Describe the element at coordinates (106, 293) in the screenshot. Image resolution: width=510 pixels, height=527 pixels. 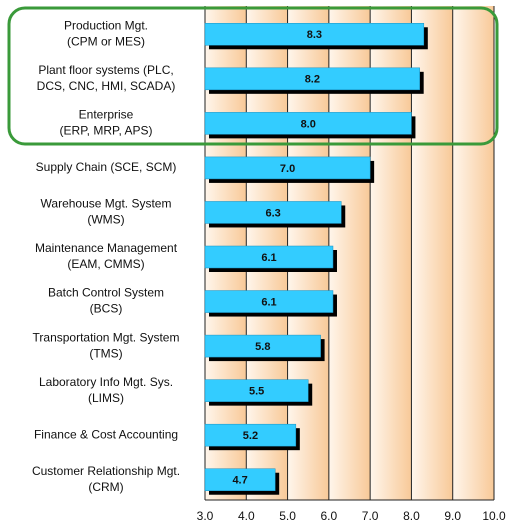
I see `category-label: Batch Control System` at that location.